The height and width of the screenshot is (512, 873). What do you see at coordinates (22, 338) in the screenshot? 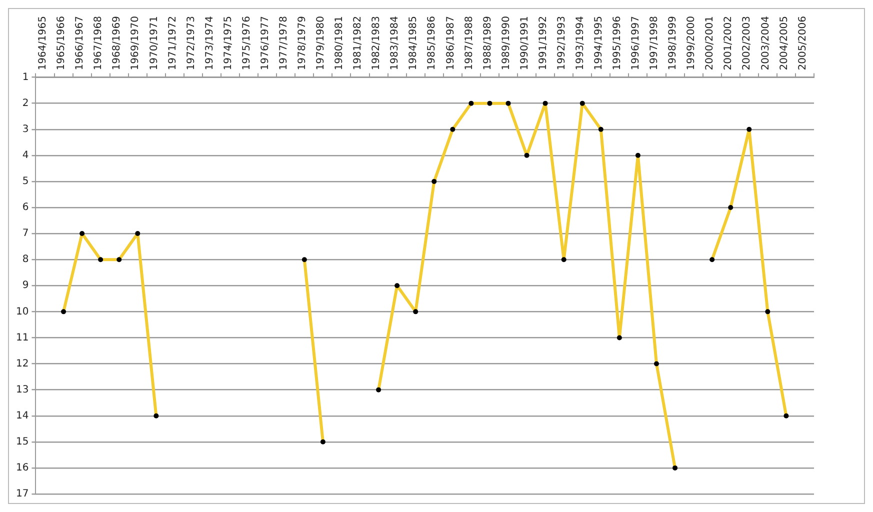
I see `y-tick-label: 11` at bounding box center [22, 338].